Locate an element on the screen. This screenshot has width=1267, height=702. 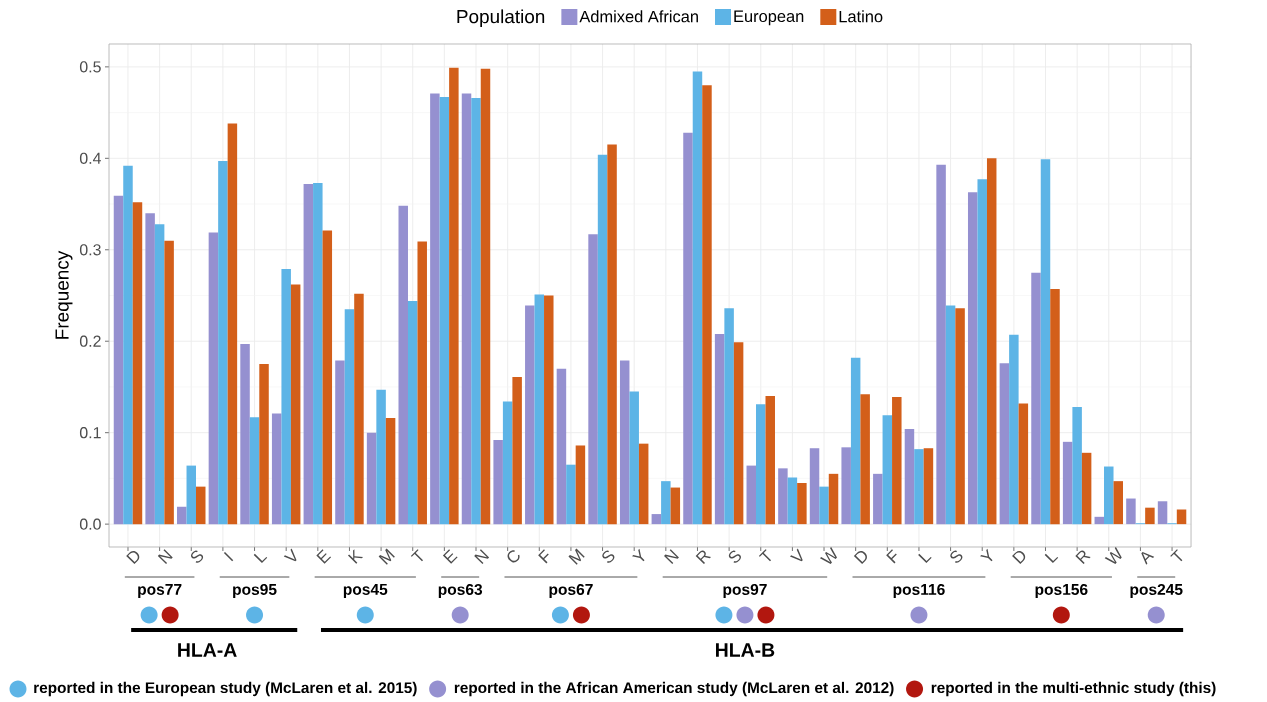
legend-title: Population is located at coordinates (501, 18).